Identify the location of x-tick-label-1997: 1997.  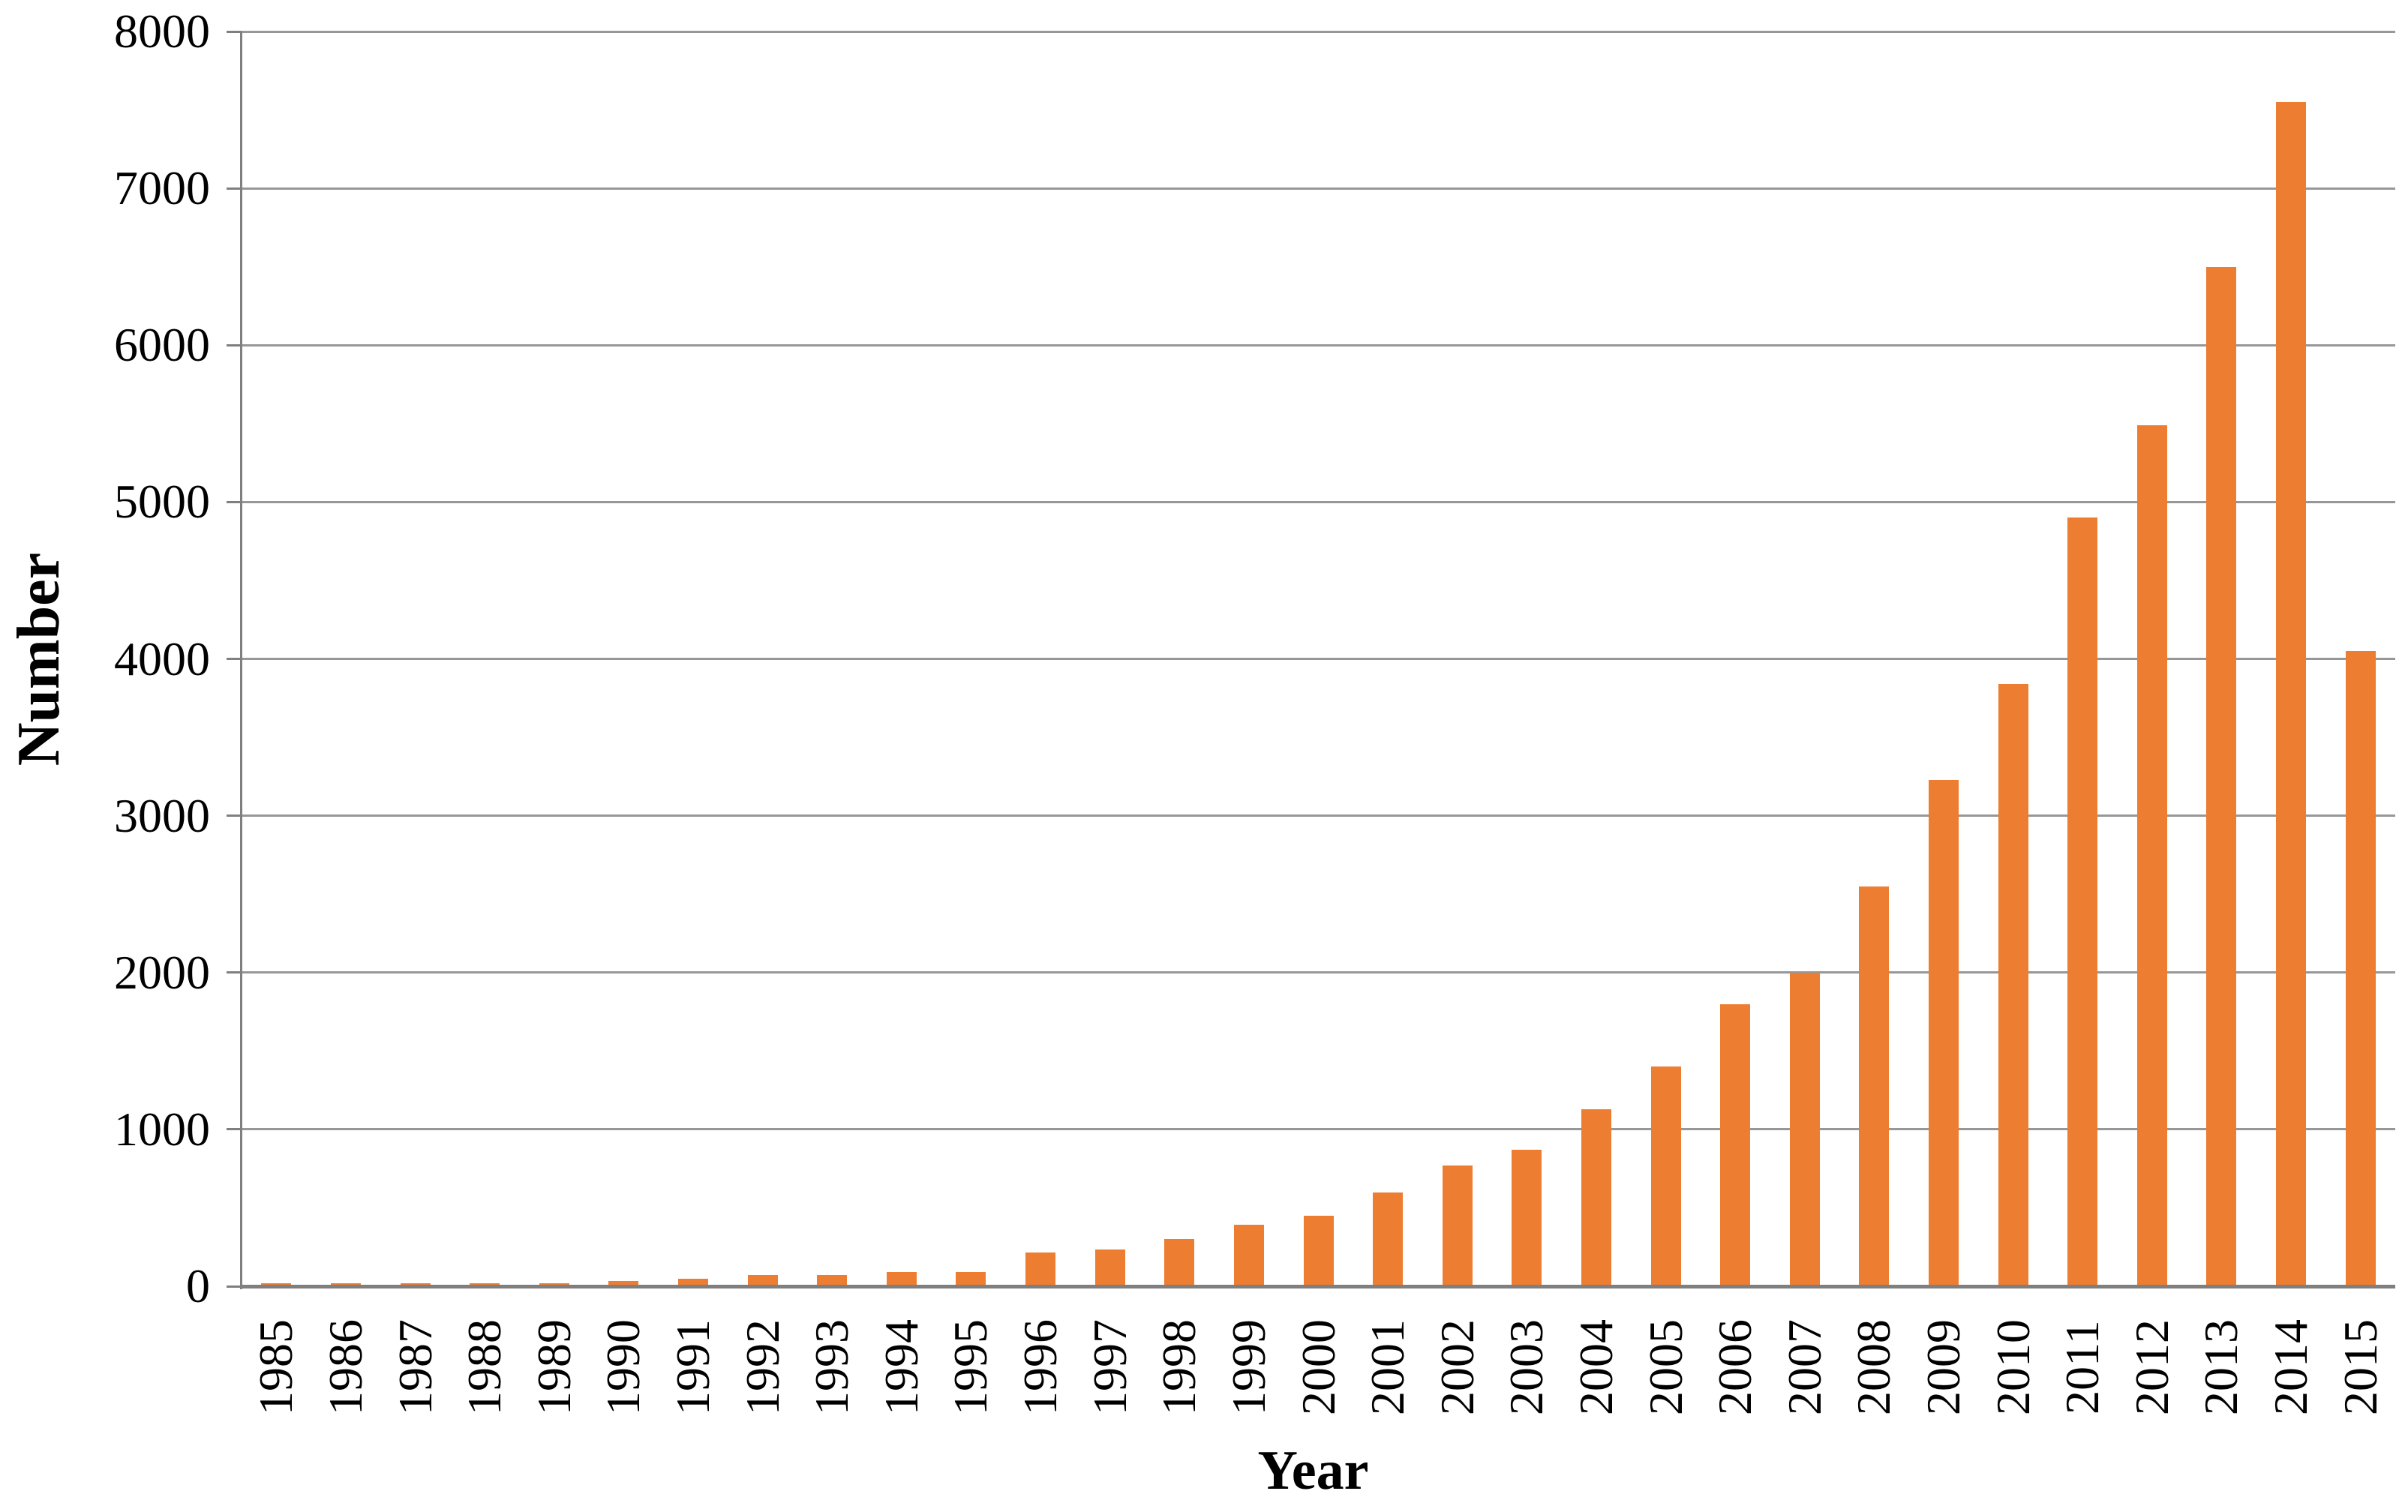
(1109, 1367).